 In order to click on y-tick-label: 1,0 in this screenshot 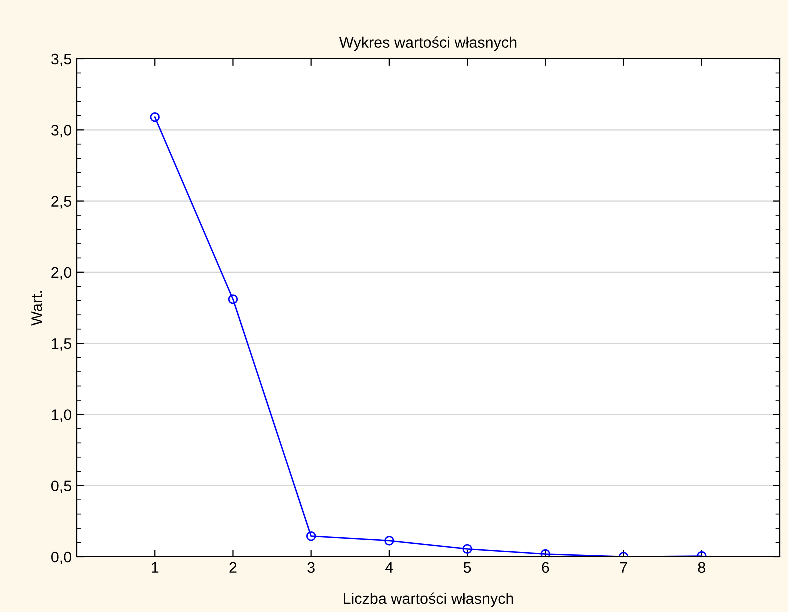, I will do `click(62, 416)`.